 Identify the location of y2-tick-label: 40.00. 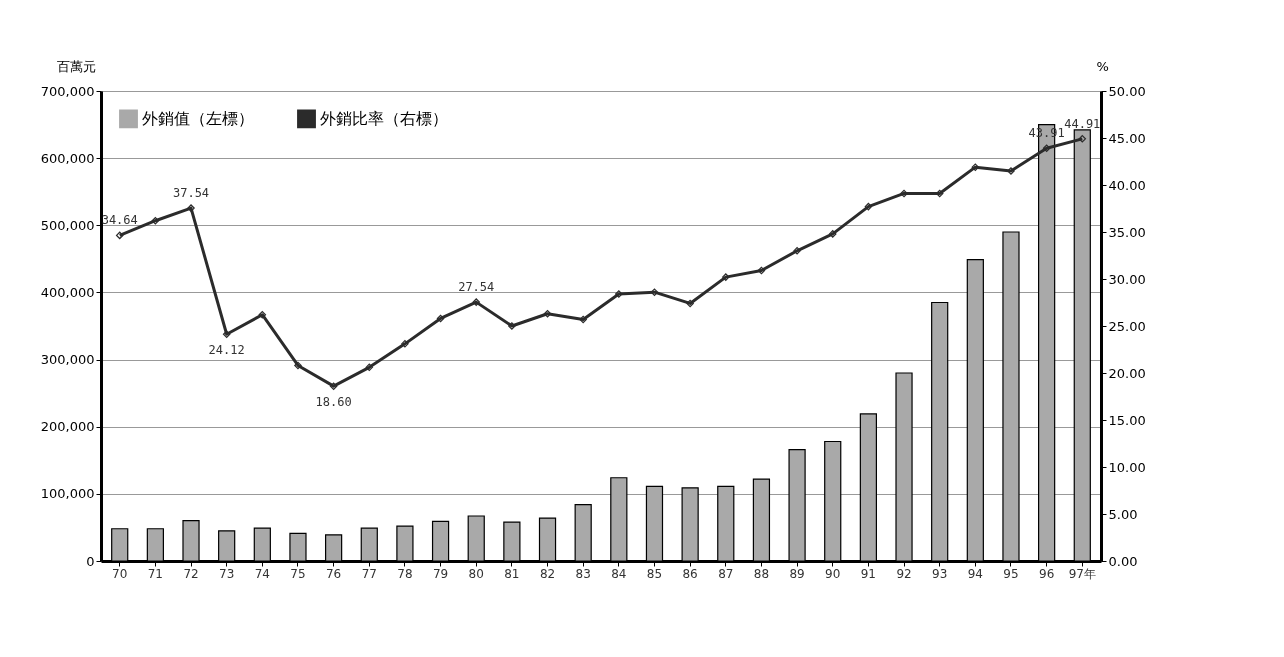
(1127, 185).